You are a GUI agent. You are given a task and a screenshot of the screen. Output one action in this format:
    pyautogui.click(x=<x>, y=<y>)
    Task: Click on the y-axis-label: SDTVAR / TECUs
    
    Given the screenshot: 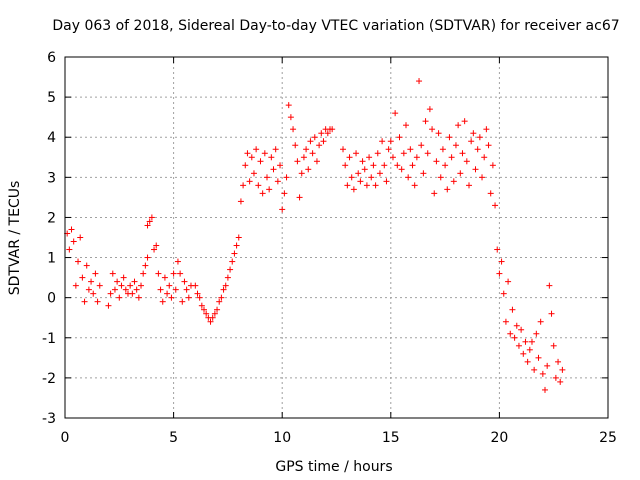 What is the action you would take?
    pyautogui.click(x=15, y=238)
    